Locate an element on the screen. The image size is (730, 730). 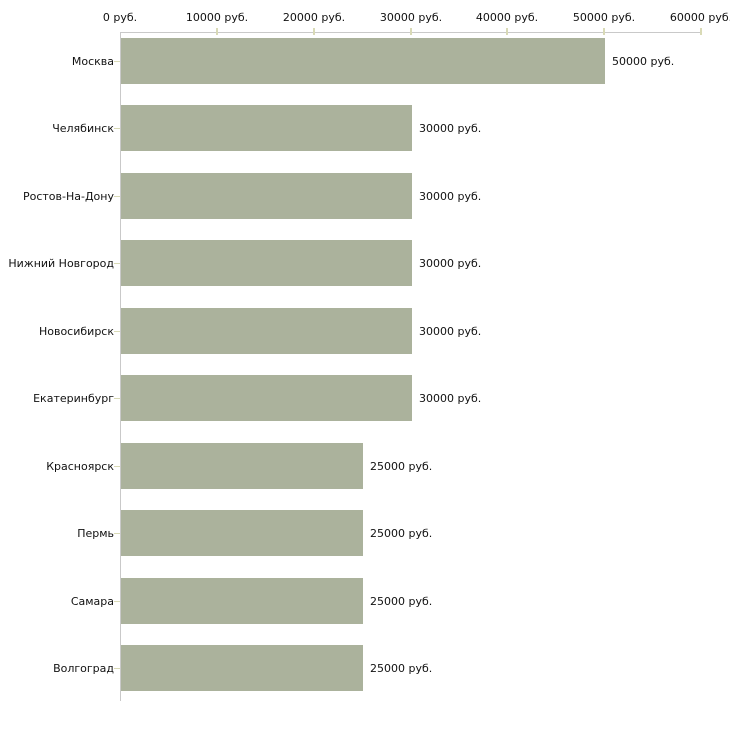
category-label: Волгоград is located at coordinates (83, 668).